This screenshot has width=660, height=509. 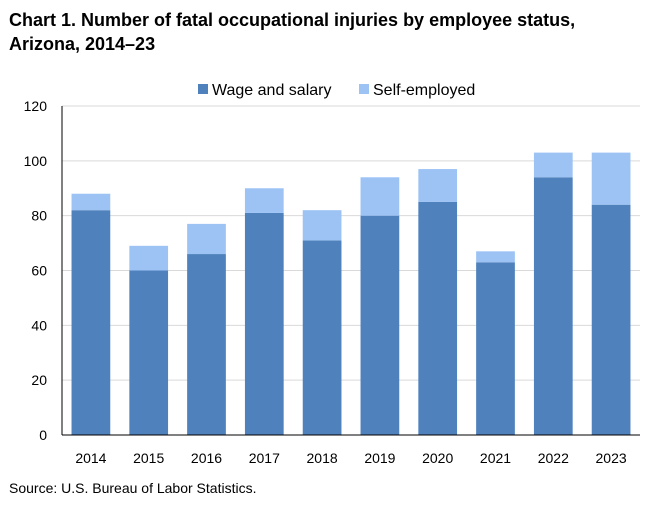 I want to click on y-tick-label: 60, so click(x=39, y=271).